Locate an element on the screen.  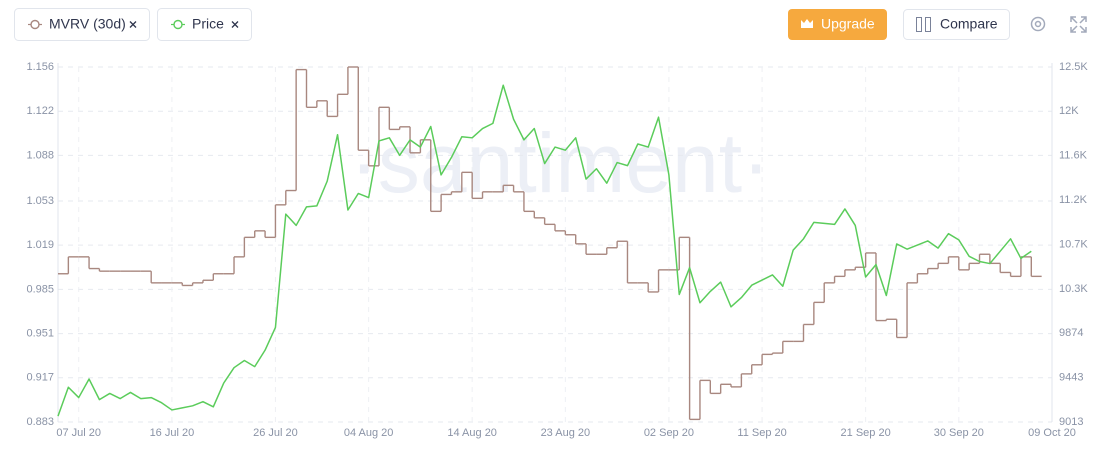
x-tick-label: 11 Sep 20 is located at coordinates (761, 433).